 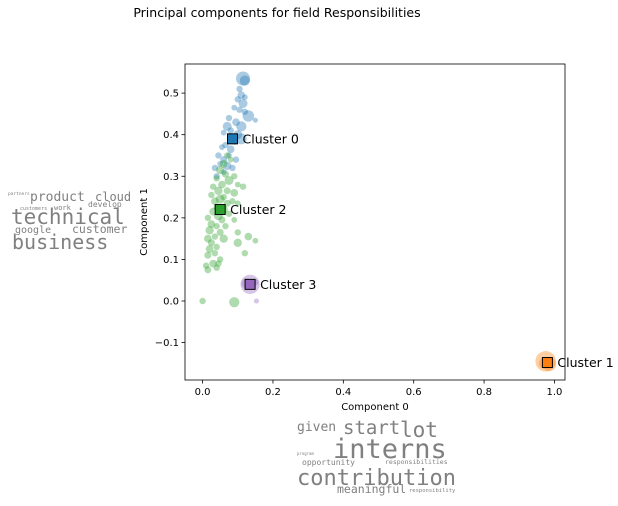 I want to click on x-axis-label: Component 0, so click(x=375, y=407).